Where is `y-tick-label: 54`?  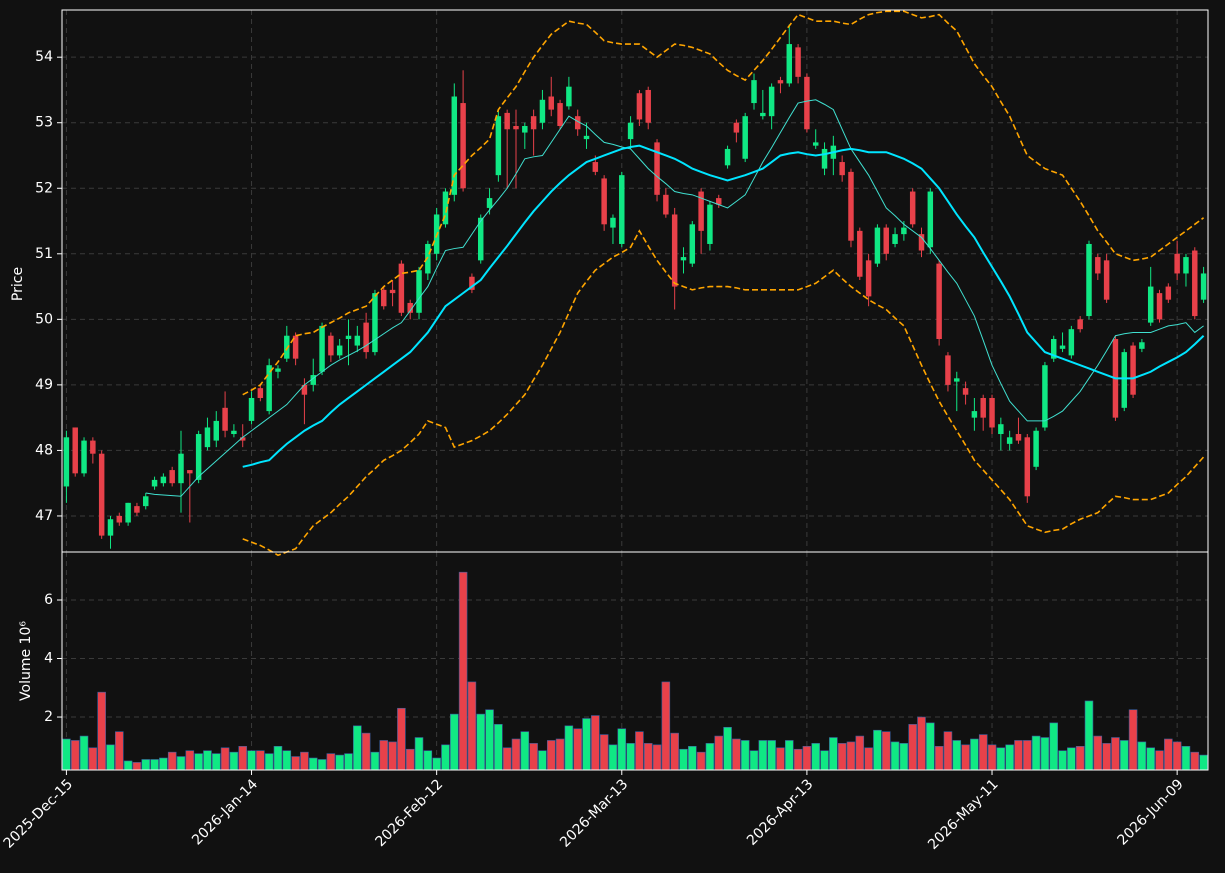 y-tick-label: 54 is located at coordinates (44, 57).